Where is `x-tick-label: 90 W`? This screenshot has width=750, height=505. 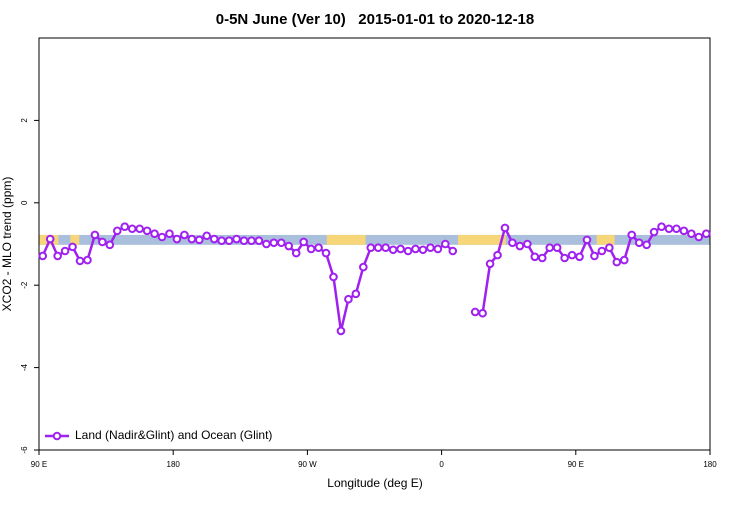 x-tick-label: 90 W is located at coordinates (307, 464).